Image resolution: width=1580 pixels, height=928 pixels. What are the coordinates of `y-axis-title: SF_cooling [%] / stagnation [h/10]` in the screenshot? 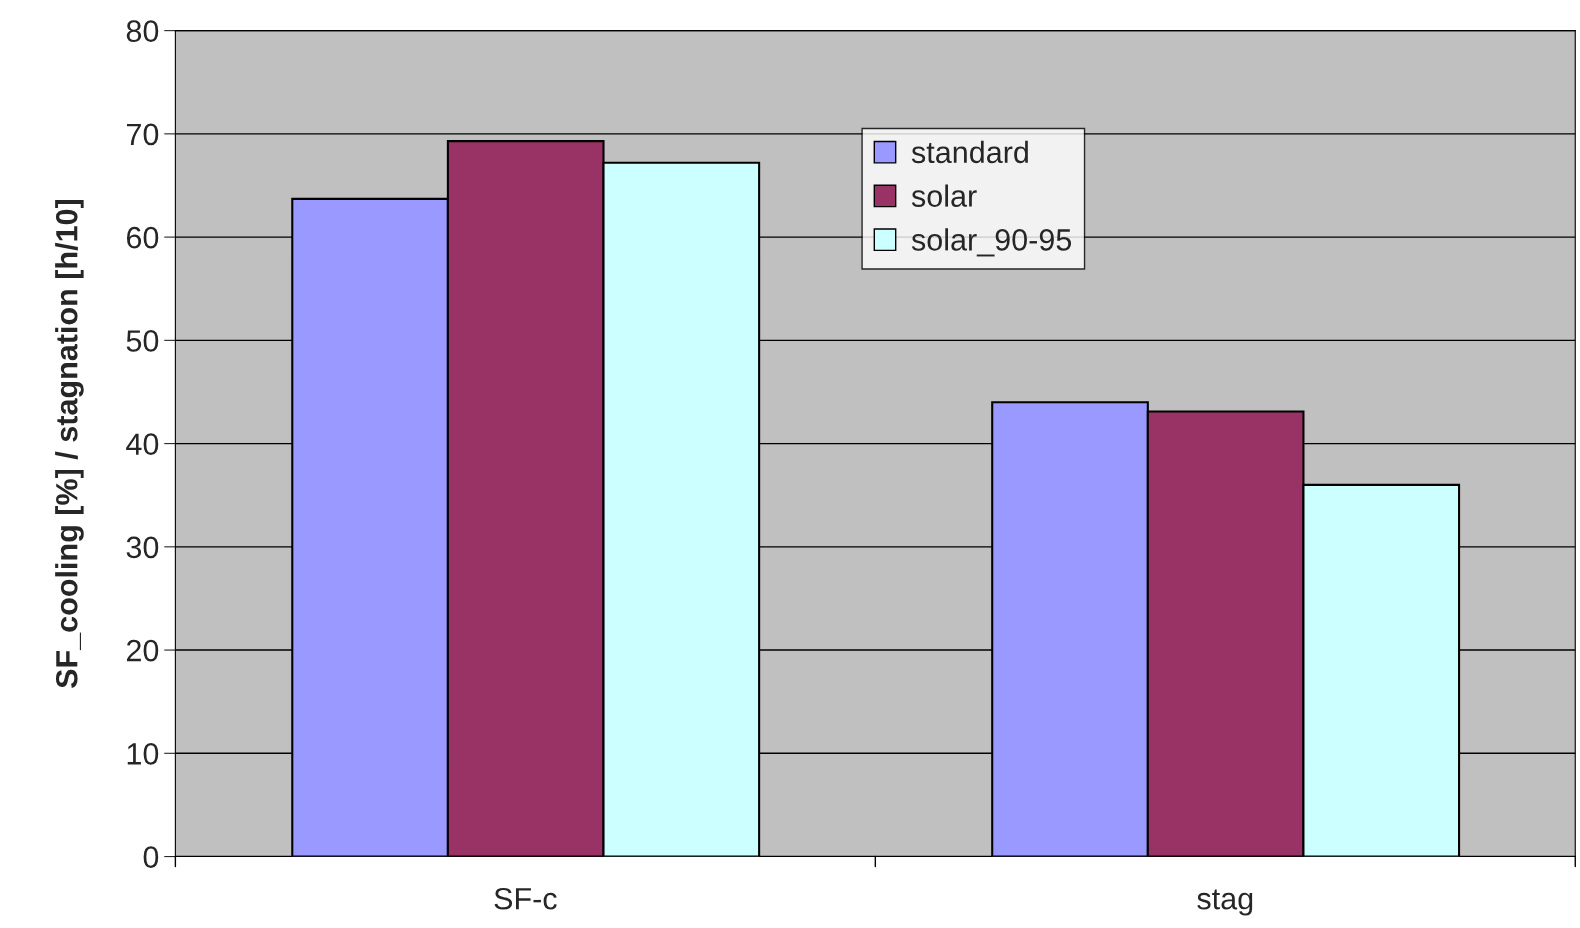 It's located at (69, 443).